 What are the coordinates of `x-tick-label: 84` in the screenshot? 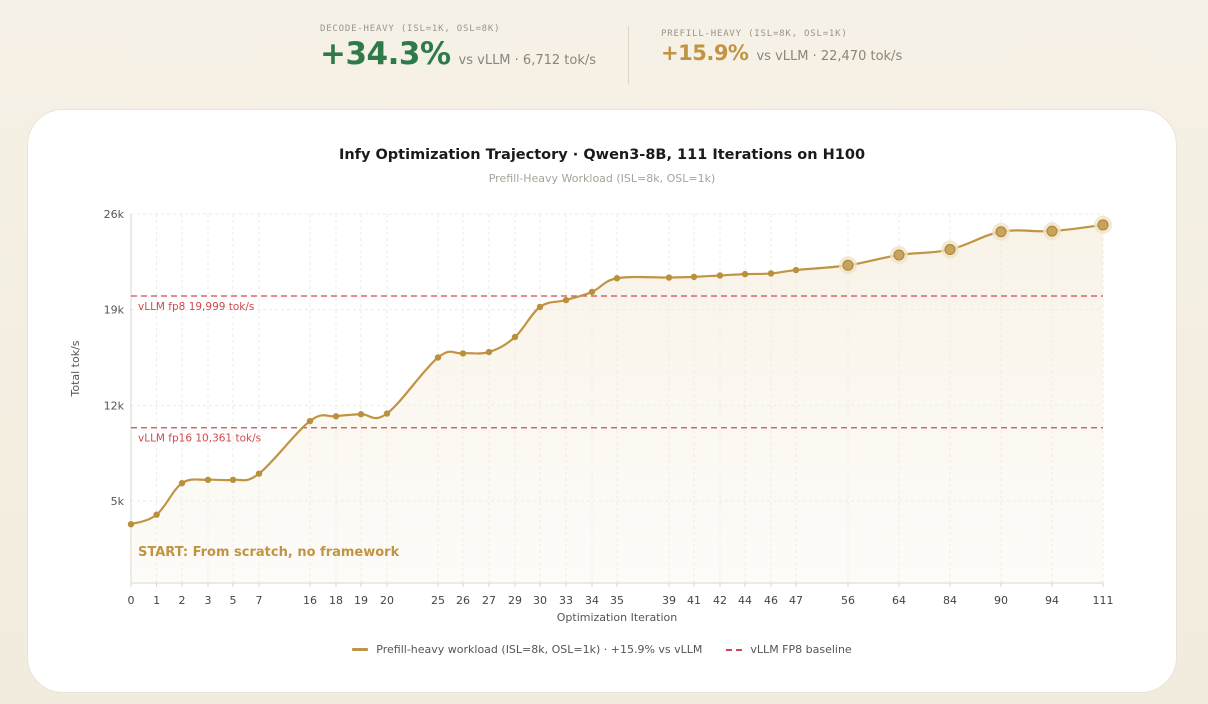 It's located at (950, 600).